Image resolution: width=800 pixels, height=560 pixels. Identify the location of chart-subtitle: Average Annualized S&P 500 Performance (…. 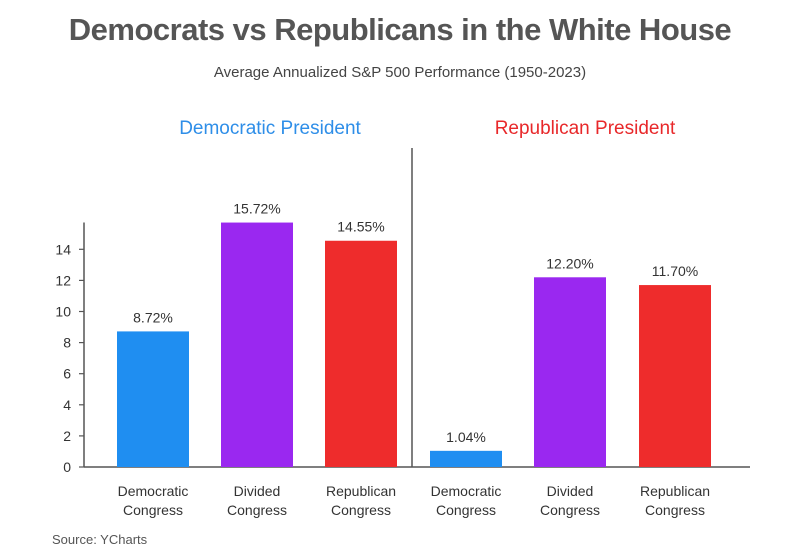
(400, 72).